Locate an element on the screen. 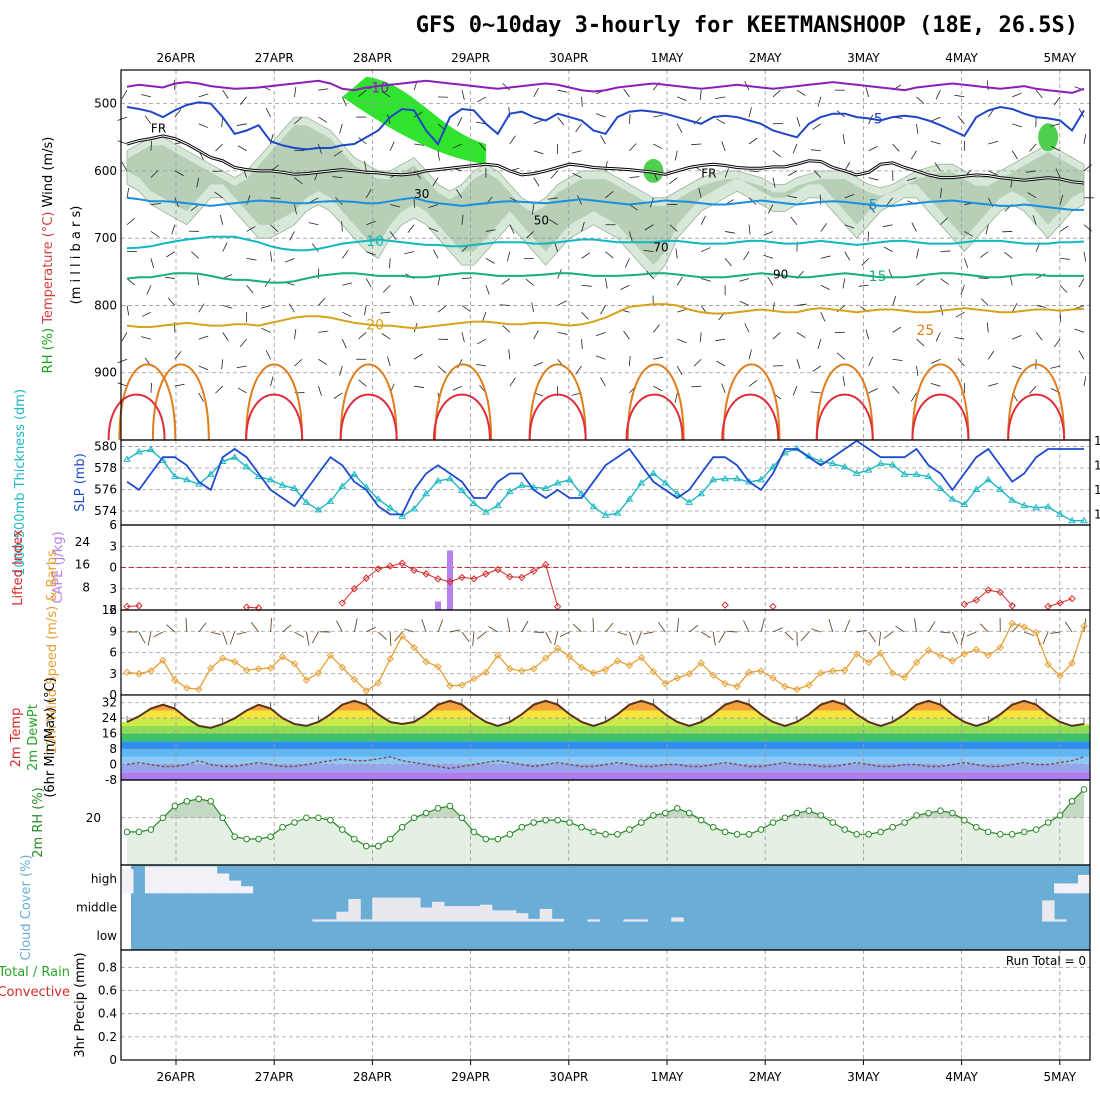 The width and height of the screenshot is (1100, 1100). cloud-row-label: middle is located at coordinates (96, 908).